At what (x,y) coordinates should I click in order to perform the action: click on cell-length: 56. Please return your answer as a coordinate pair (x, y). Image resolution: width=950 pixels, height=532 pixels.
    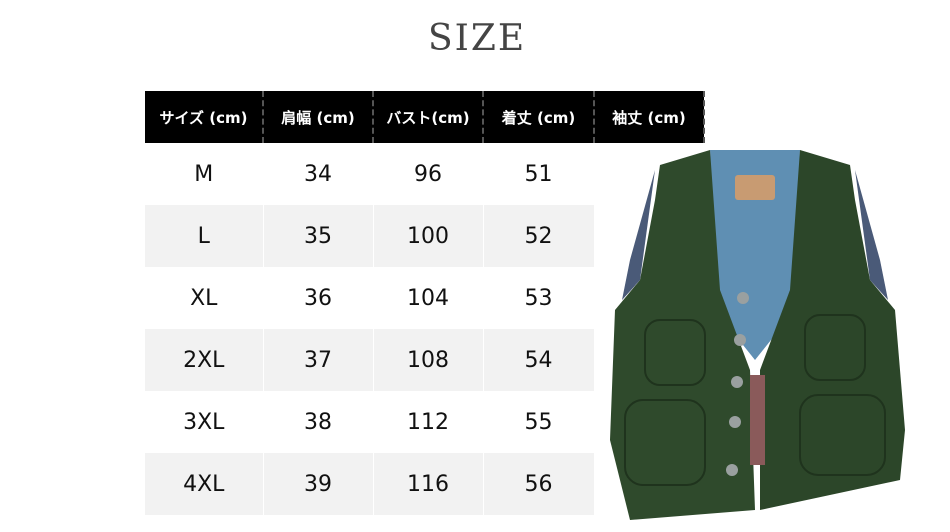
    Looking at the image, I should click on (539, 484).